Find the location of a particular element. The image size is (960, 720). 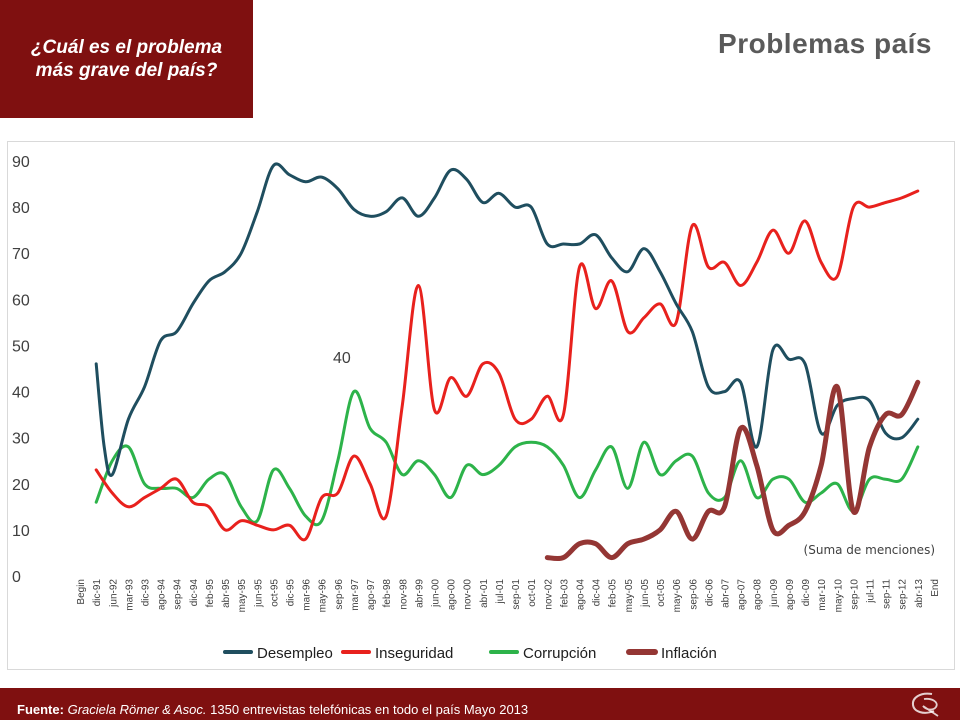

y-tick-label: 30 is located at coordinates (21, 439).